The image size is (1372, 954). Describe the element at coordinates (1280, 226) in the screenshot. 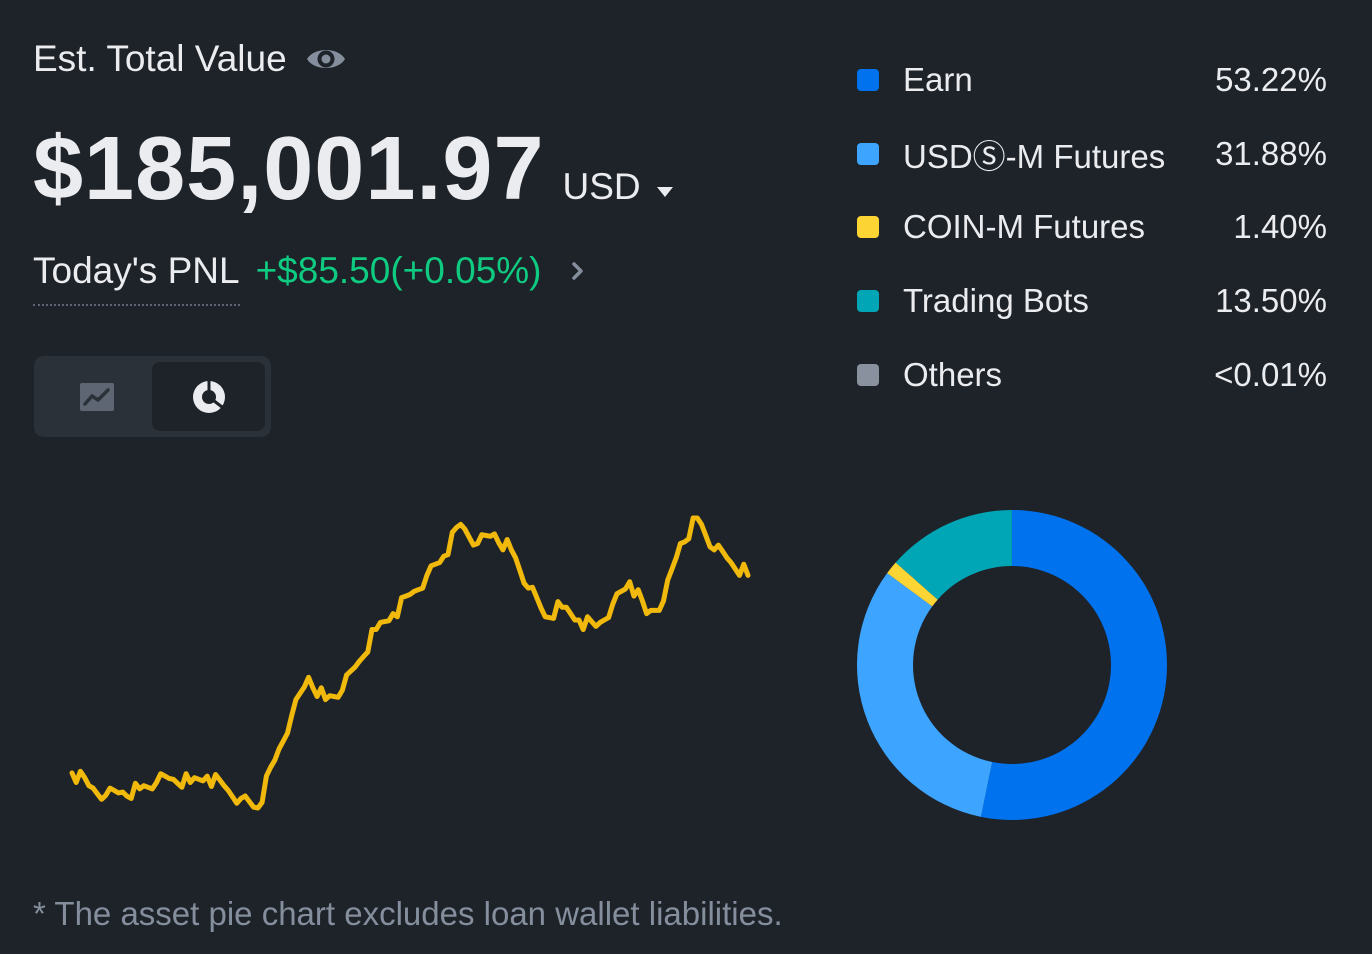

I see `legend-percentage: 1.40%` at that location.